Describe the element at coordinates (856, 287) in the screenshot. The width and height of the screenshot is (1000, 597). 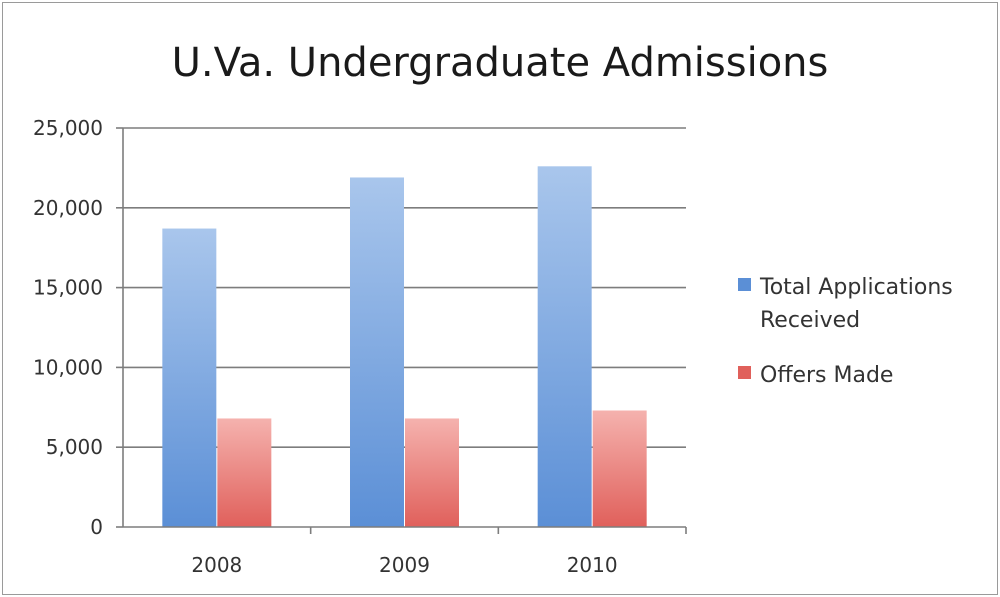
I see `legend-label: Total Applications` at that location.